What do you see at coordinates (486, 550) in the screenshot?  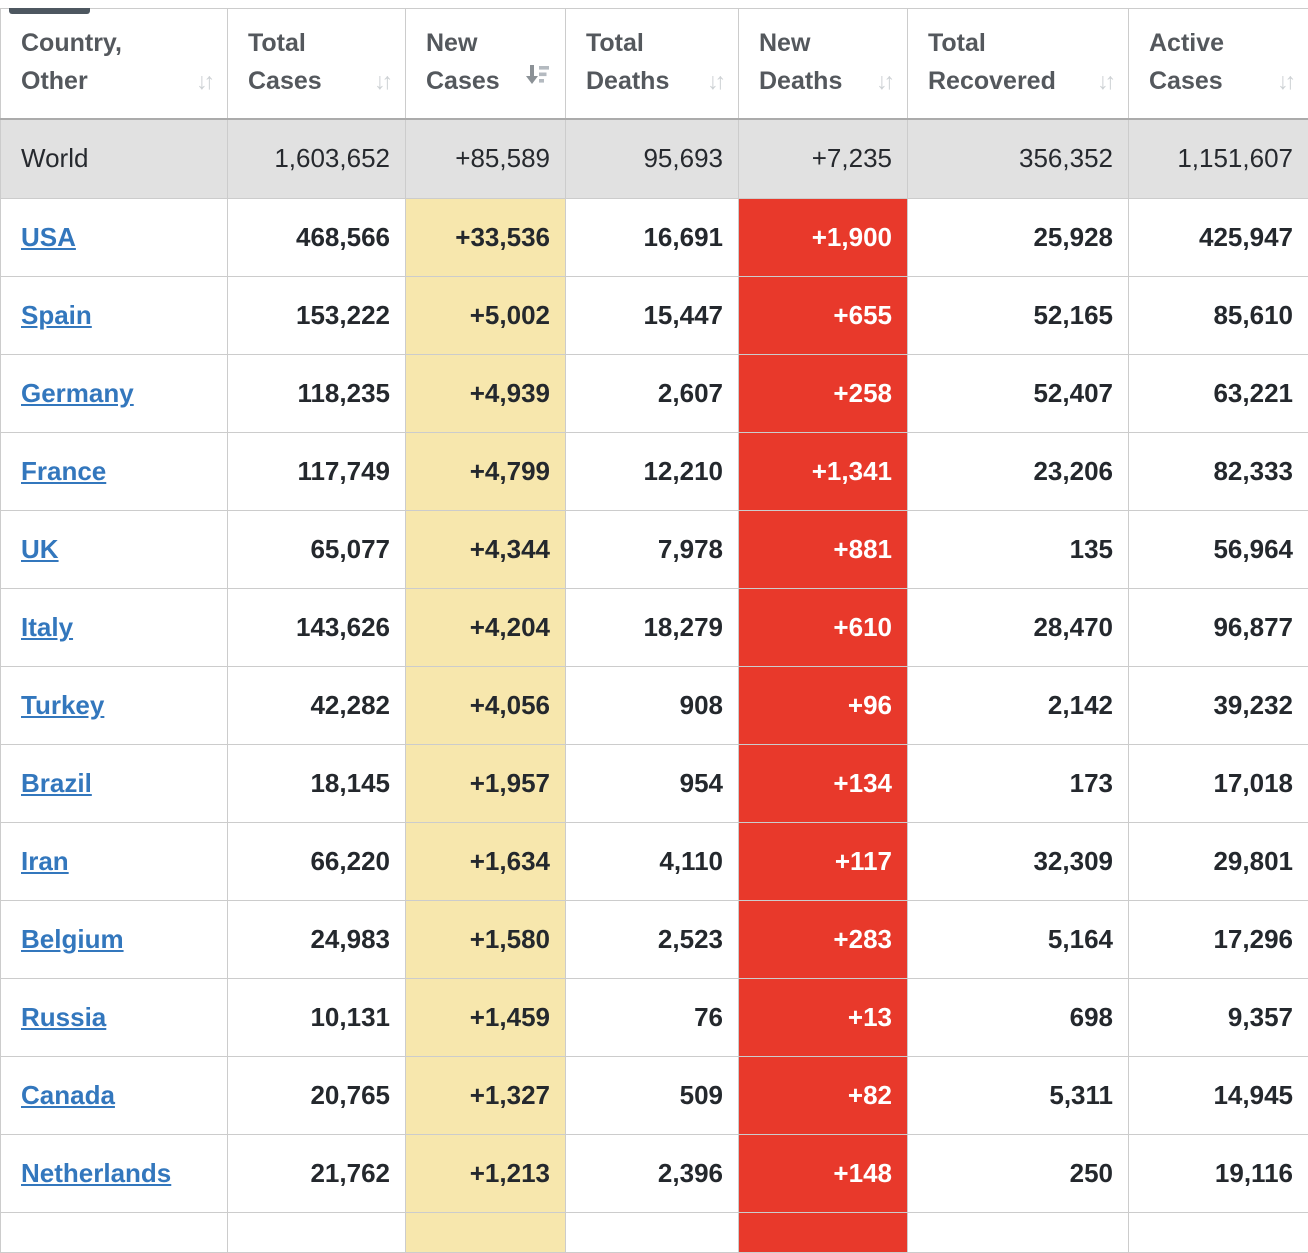 I see `new-cases-cell: +4,344` at bounding box center [486, 550].